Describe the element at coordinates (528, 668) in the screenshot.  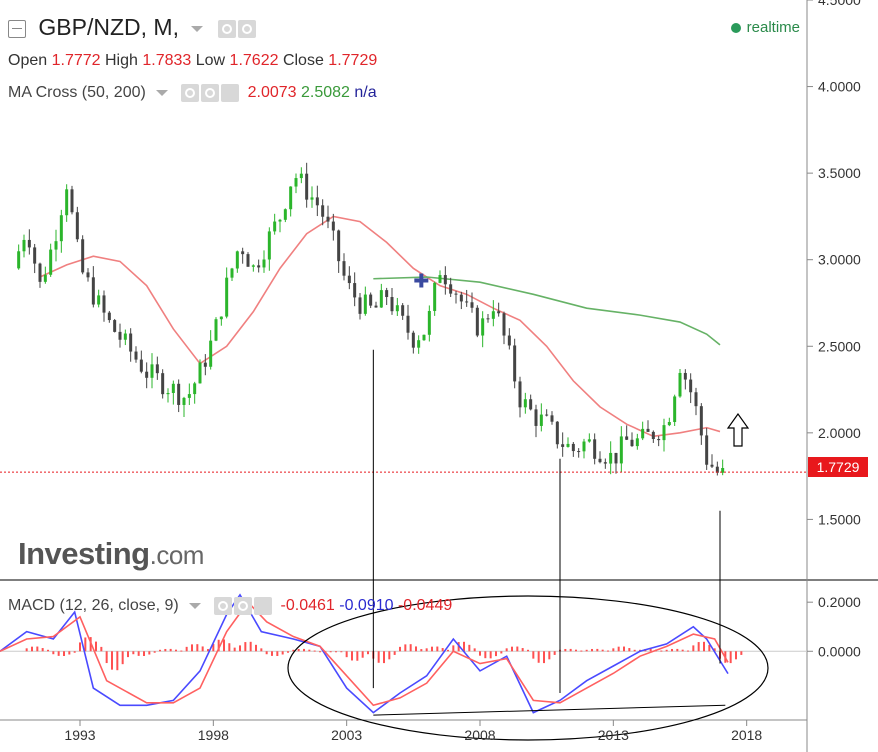
I see `annotation-ellipse` at that location.